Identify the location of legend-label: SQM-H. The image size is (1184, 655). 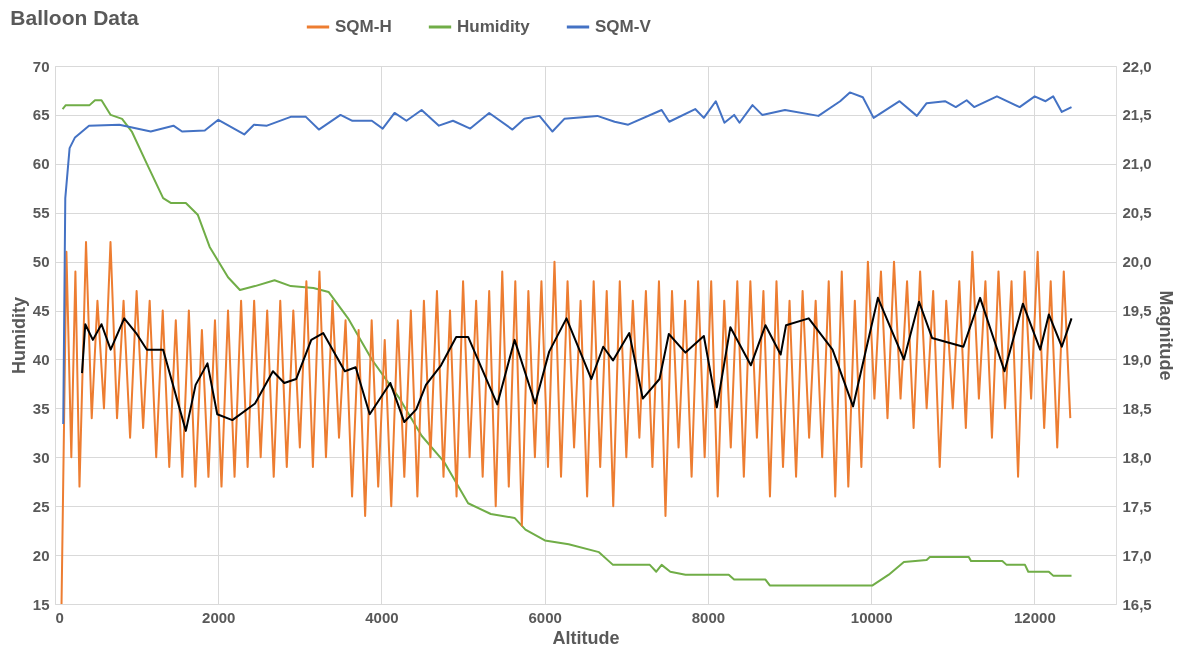
(363, 26).